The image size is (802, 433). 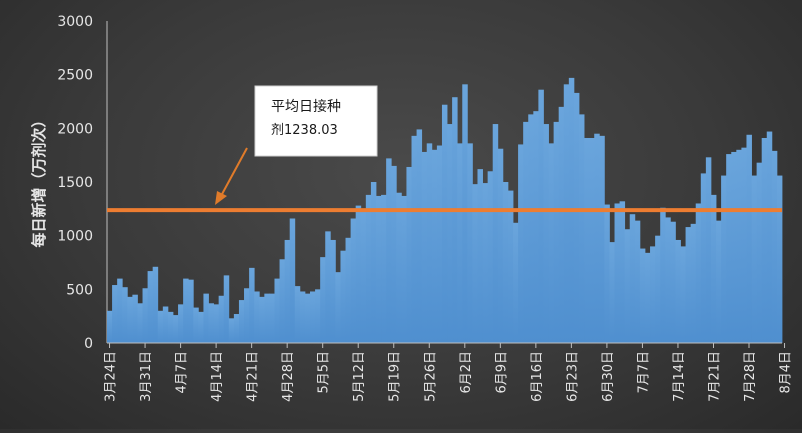 I want to click on y-tick-label: 500, so click(x=79, y=290).